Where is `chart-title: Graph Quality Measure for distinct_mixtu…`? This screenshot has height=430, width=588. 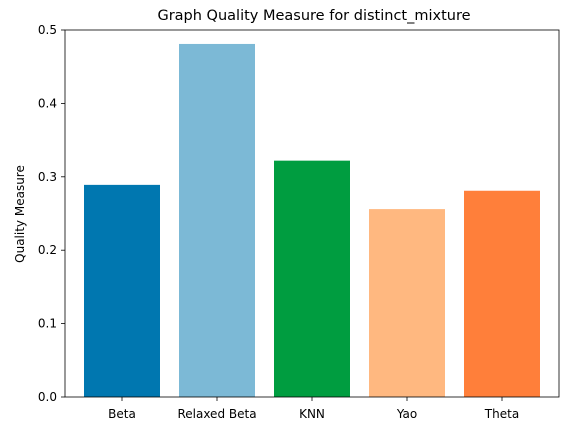 chart-title: Graph Quality Measure for distinct_mixtu… is located at coordinates (313, 16).